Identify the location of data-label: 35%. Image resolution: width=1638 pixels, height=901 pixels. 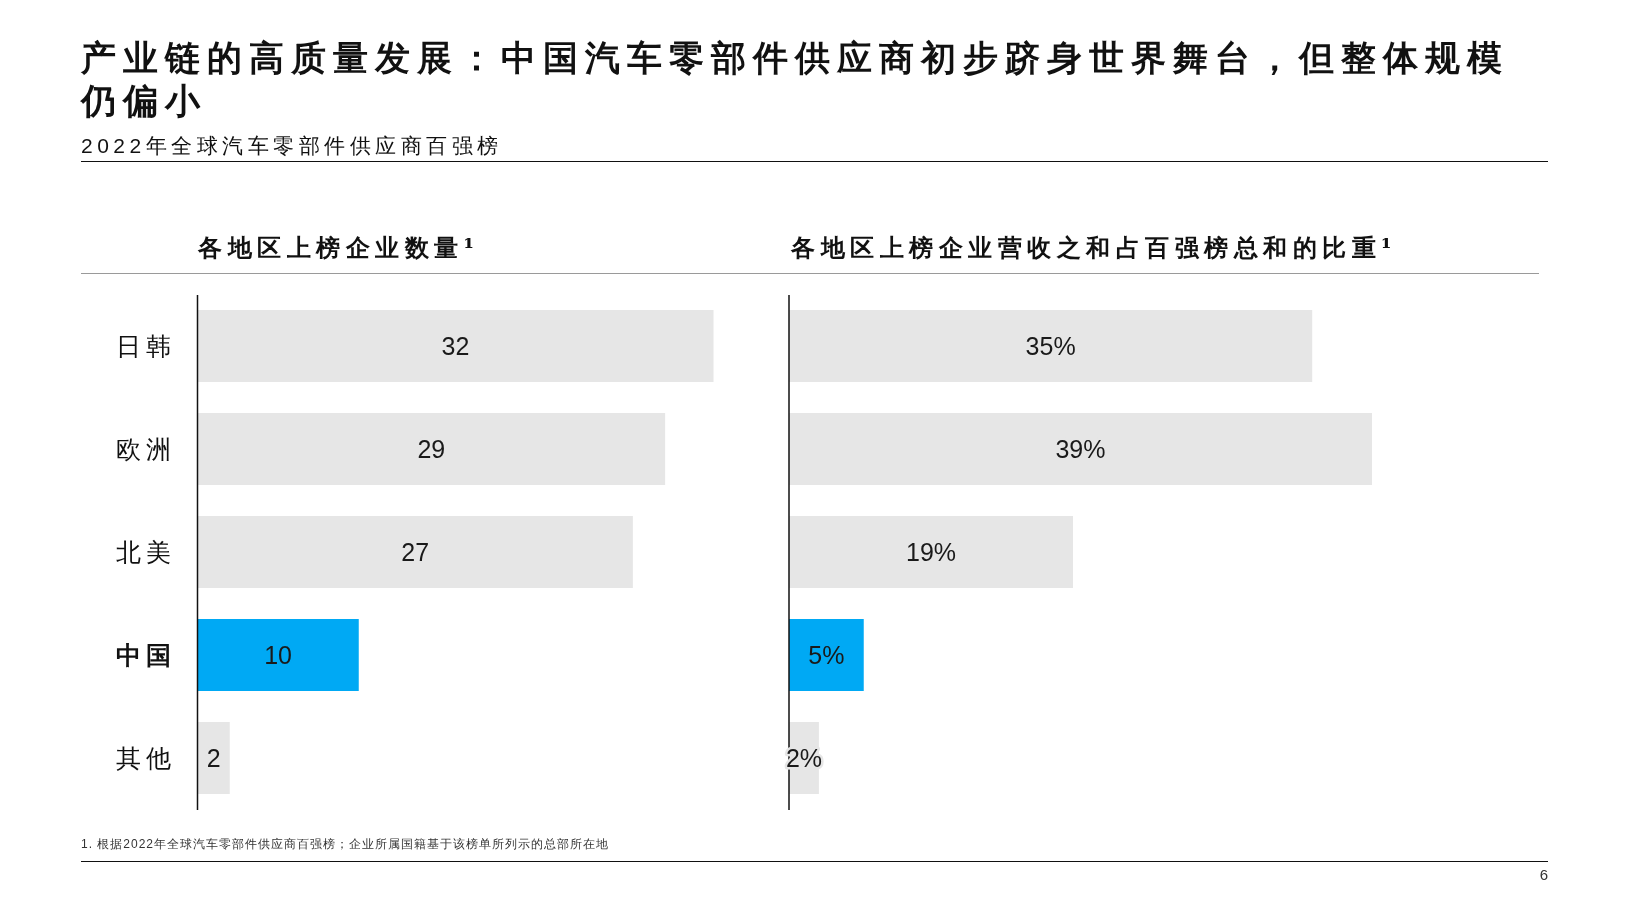
(1050, 346).